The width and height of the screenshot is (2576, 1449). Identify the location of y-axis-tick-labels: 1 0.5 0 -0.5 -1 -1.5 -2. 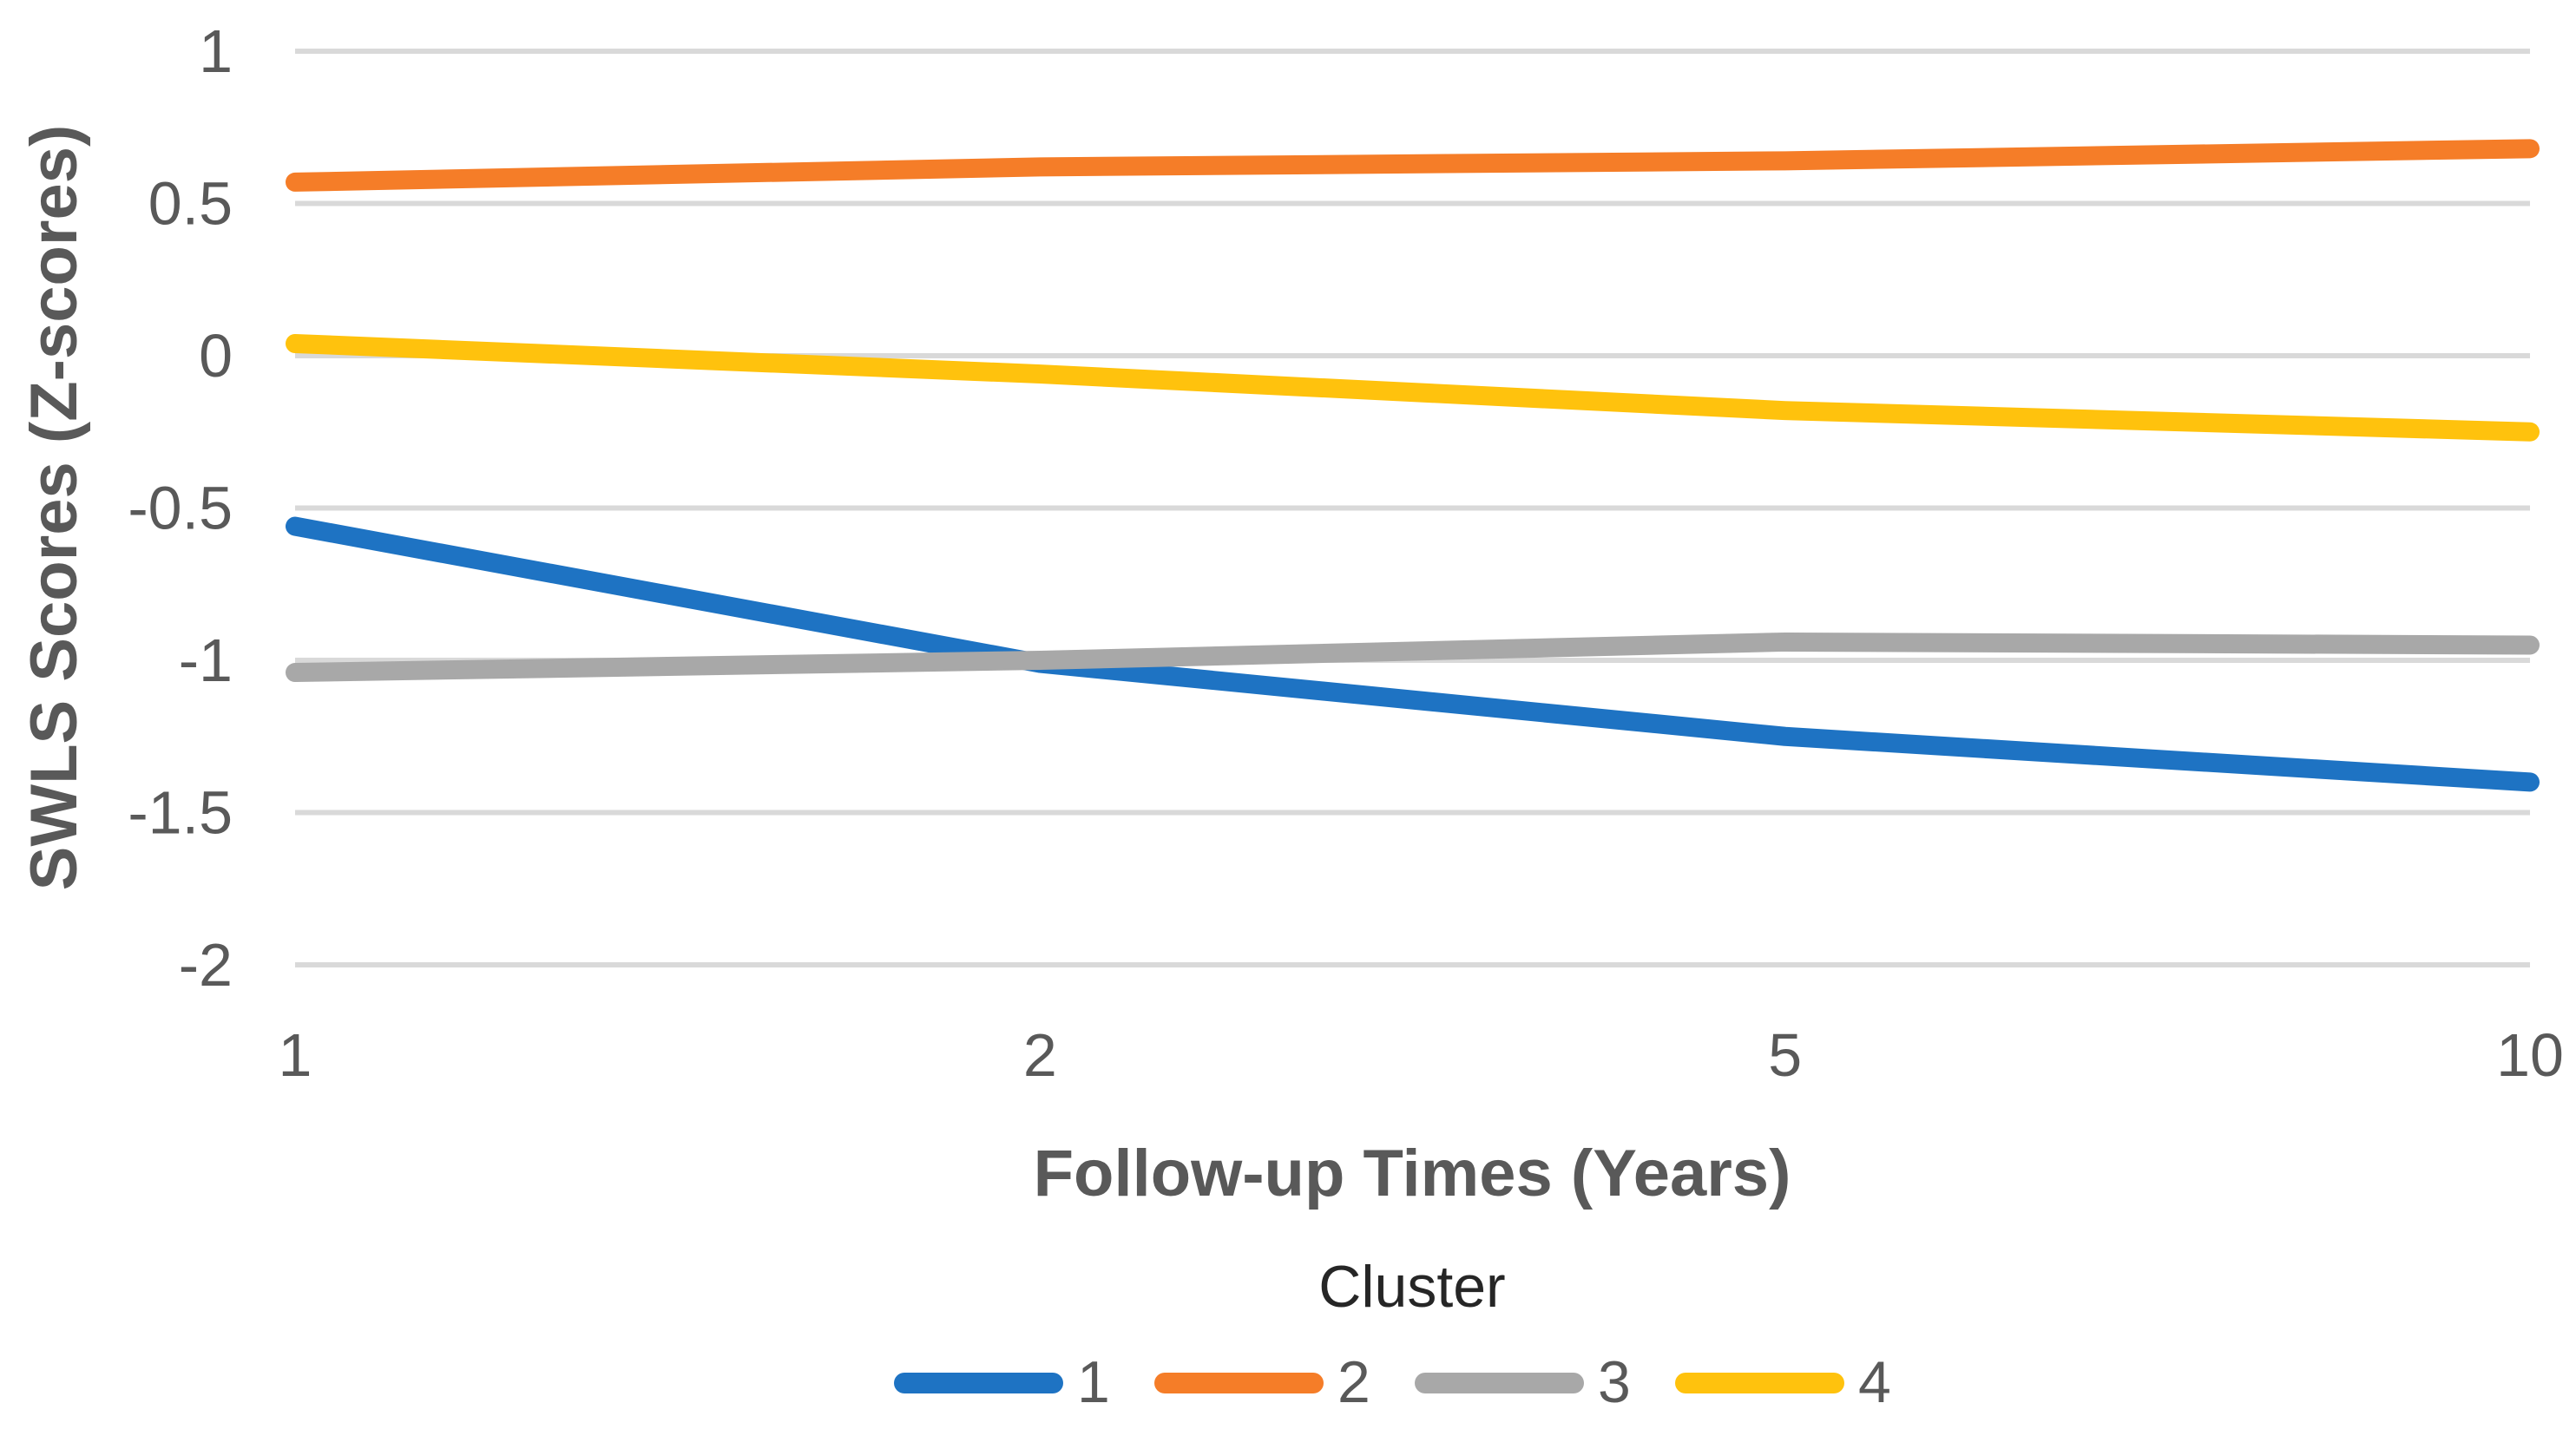
(180, 508).